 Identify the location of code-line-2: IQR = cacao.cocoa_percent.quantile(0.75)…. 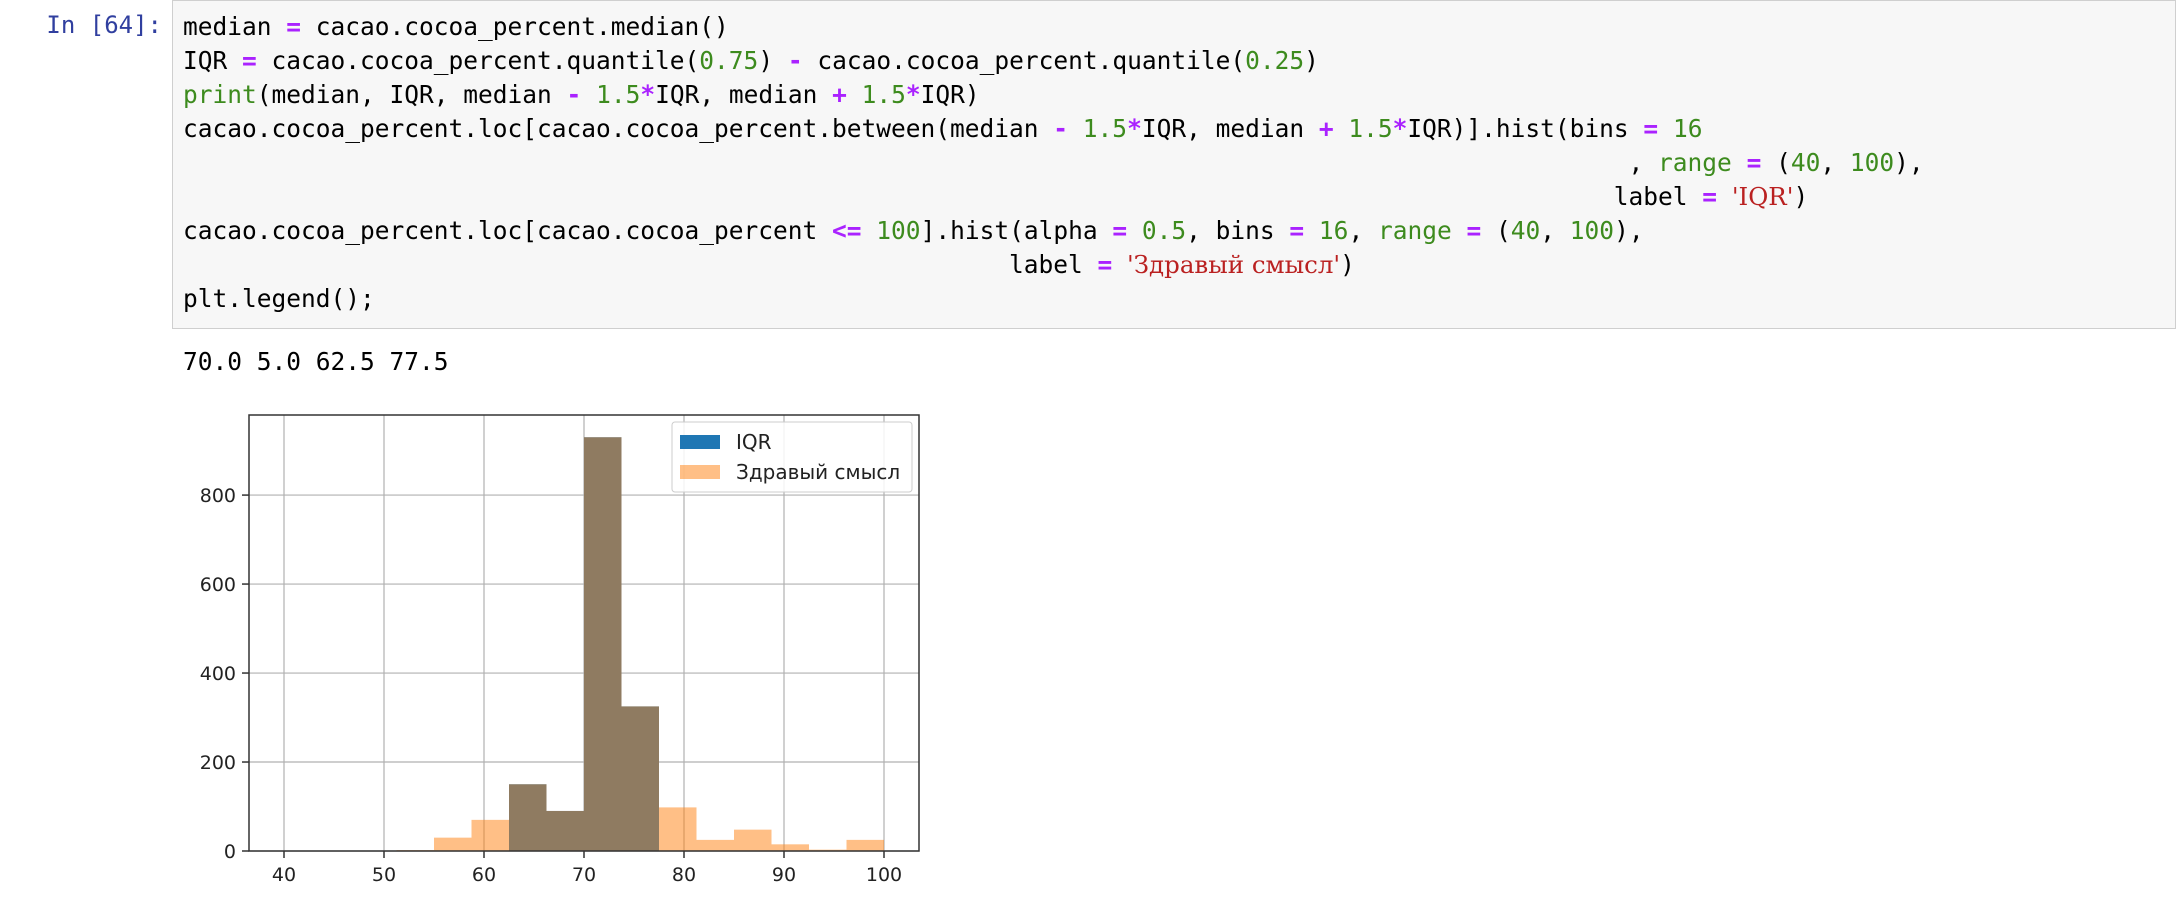
(751, 60).